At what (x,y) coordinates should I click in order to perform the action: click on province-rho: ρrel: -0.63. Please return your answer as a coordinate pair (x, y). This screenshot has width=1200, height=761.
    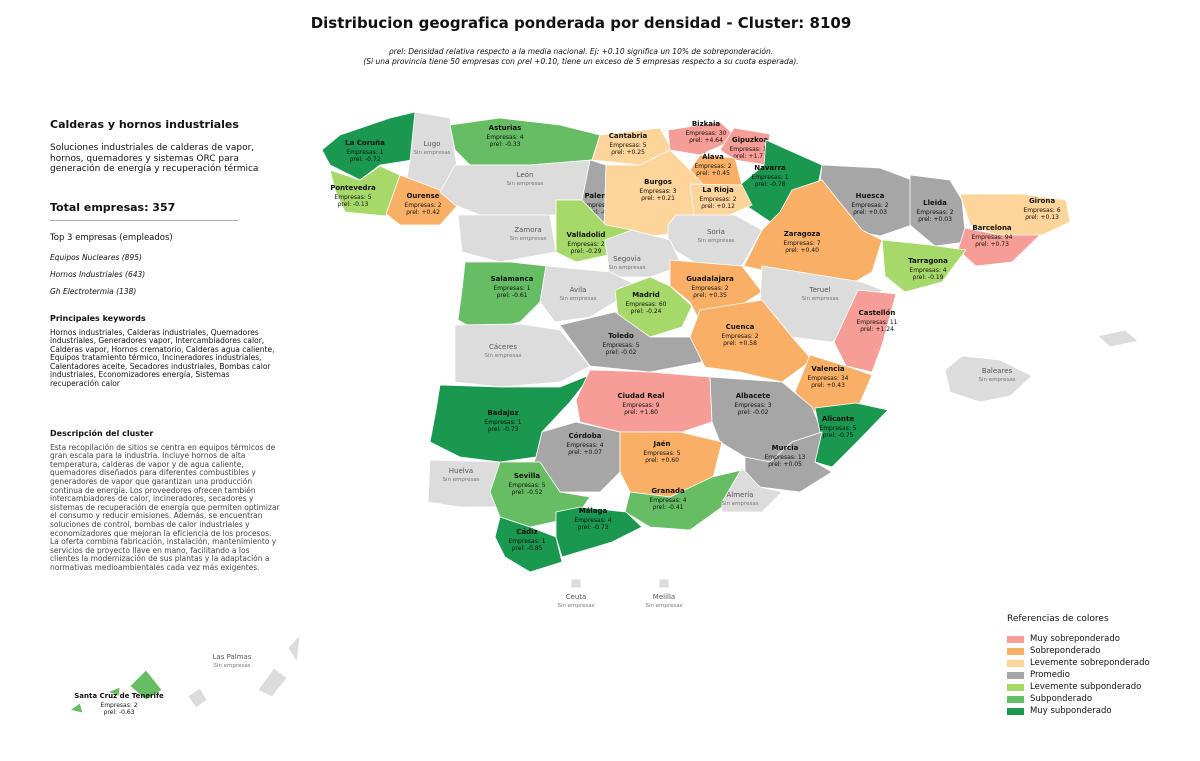
    Looking at the image, I should click on (119, 712).